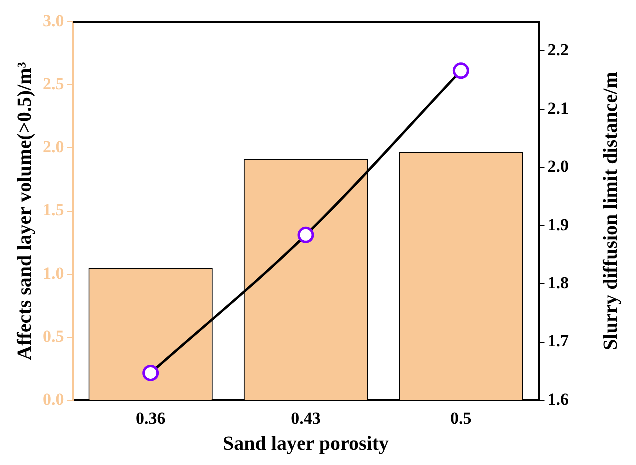  What do you see at coordinates (611, 211) in the screenshot?
I see `y2-axis-title: Slurry diffusion limit distance/m` at bounding box center [611, 211].